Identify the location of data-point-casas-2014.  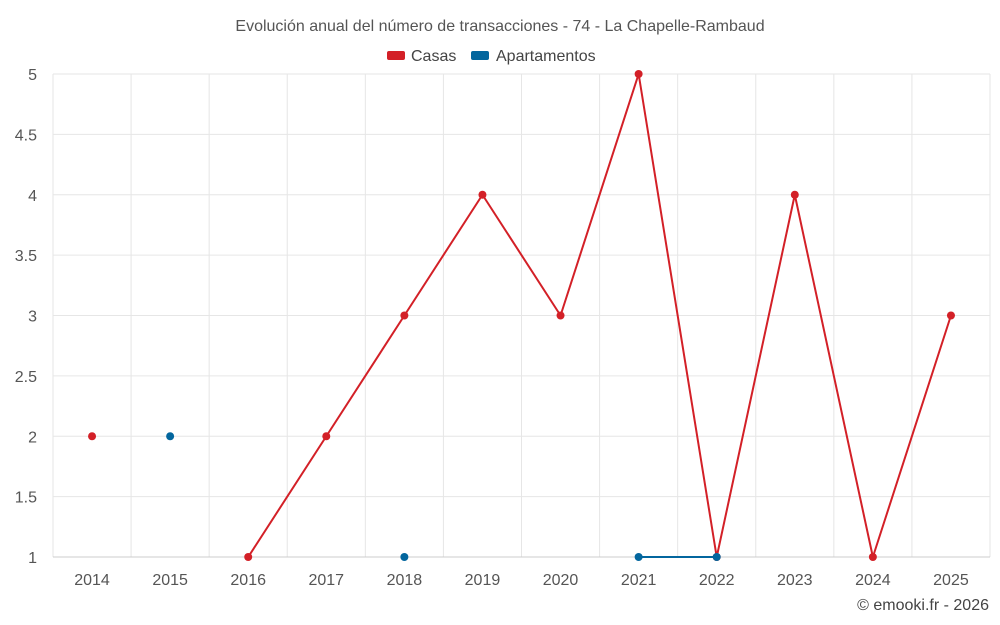
(92, 436).